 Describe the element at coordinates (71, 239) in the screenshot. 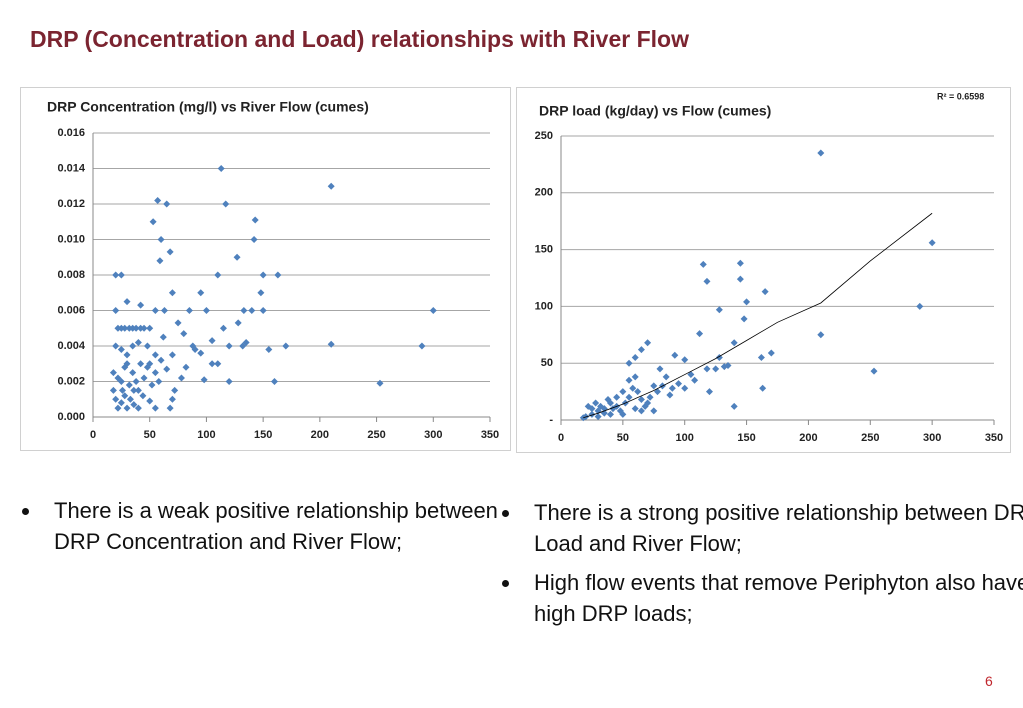

I see `y-tick-label: 0.010` at that location.